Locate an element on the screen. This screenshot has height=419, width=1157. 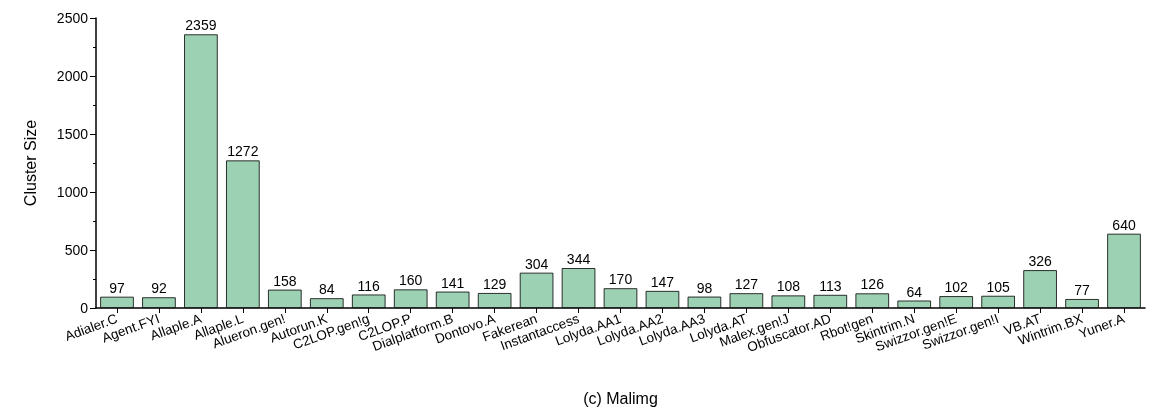
data-label: 141 is located at coordinates (452, 282).